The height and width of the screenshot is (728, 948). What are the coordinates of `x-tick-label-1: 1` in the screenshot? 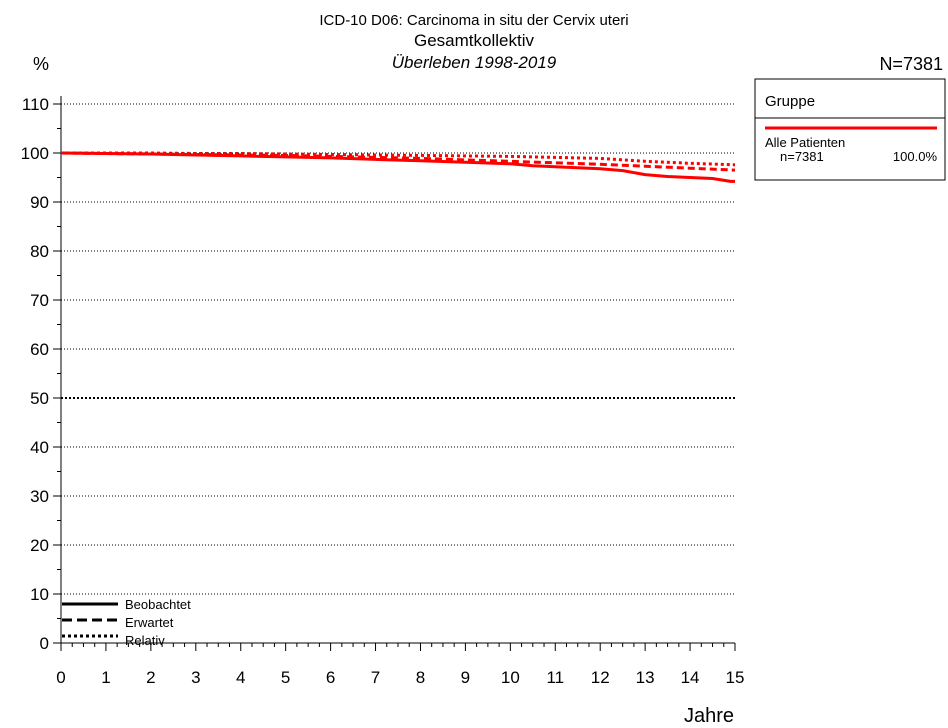 It's located at (105, 677).